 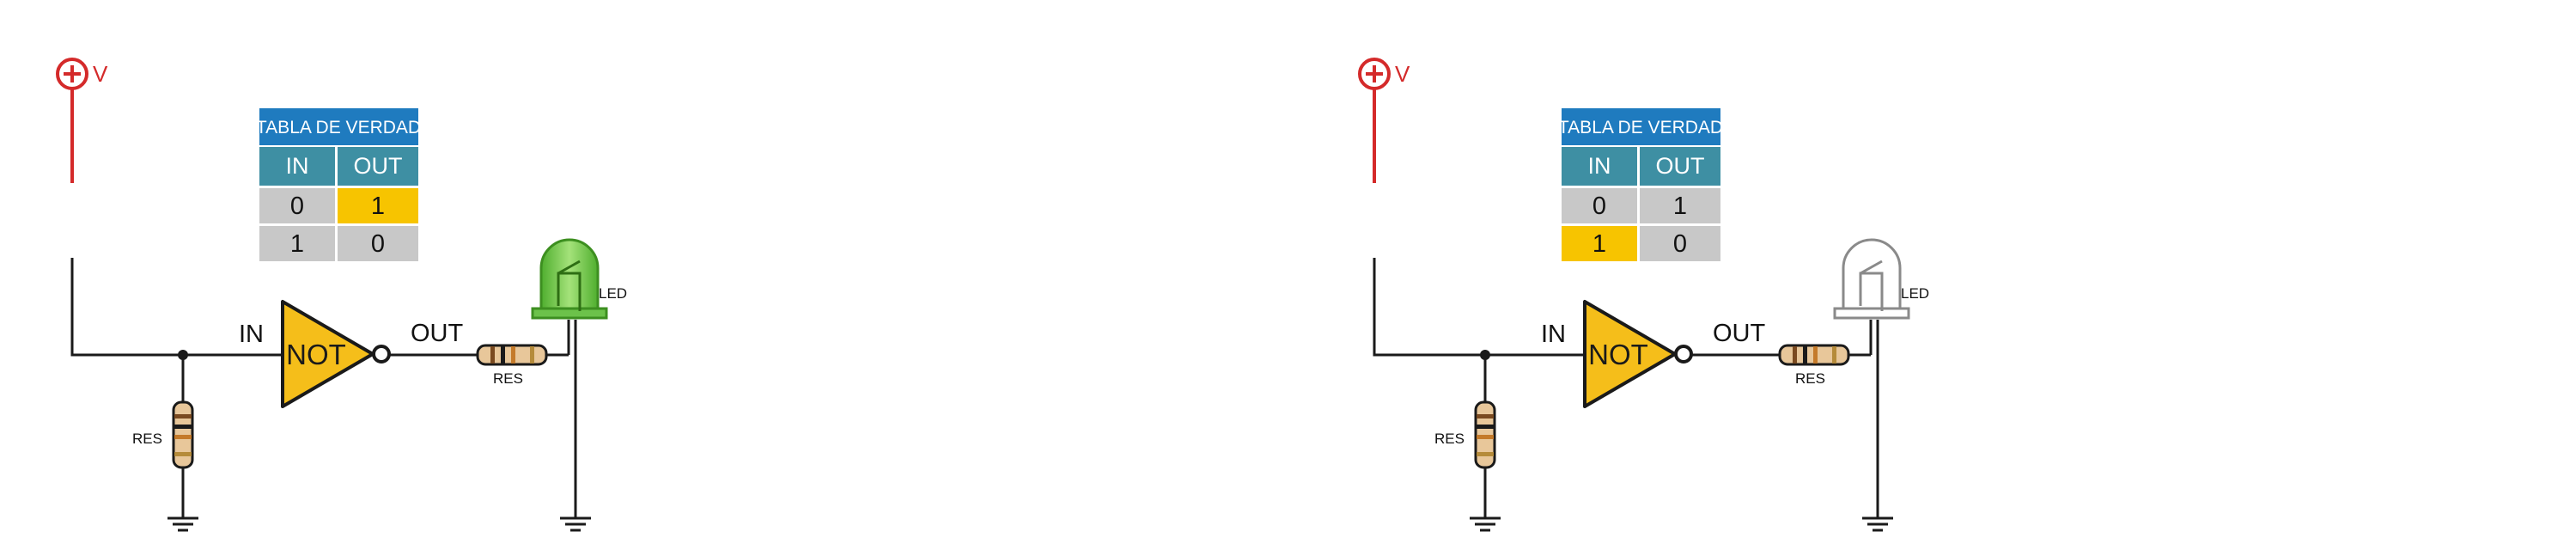 I want to click on led-on: LED, so click(x=579, y=279).